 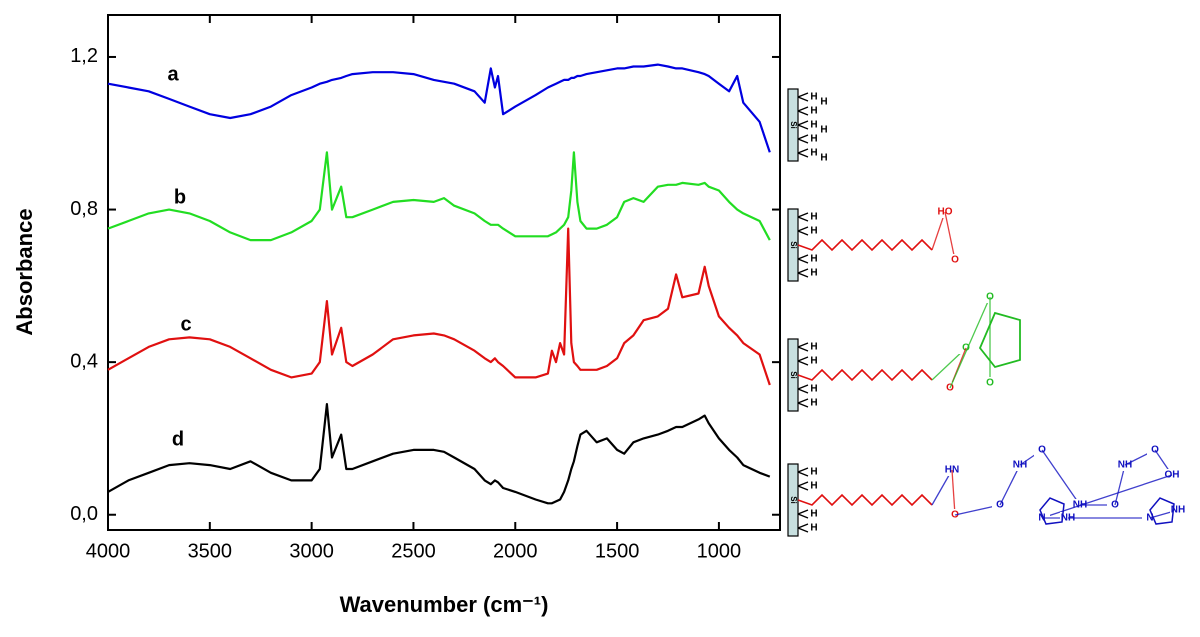 What do you see at coordinates (84, 209) in the screenshot?
I see `y-tick-label: 0,8` at bounding box center [84, 209].